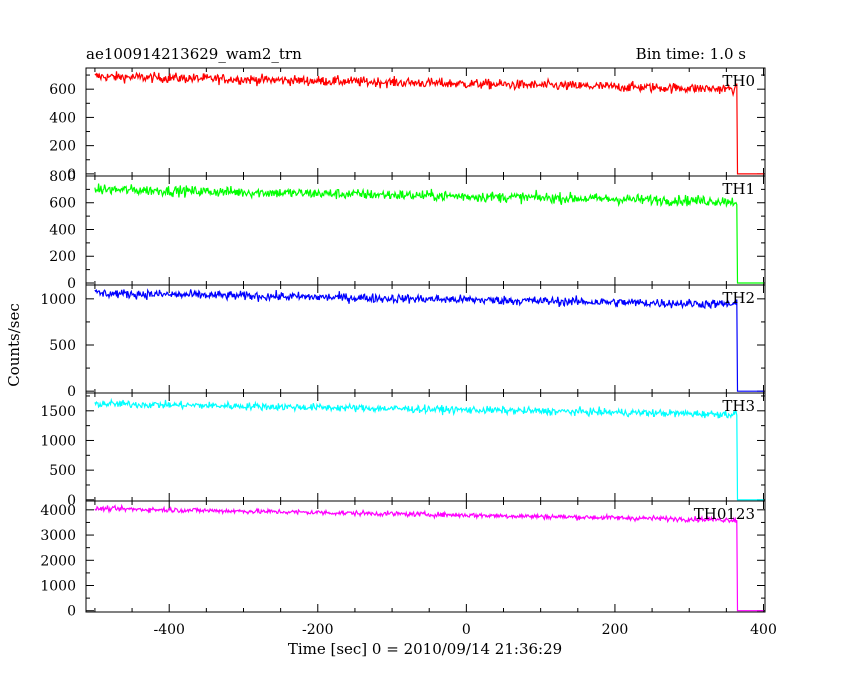  What do you see at coordinates (71, 284) in the screenshot?
I see `panel-th1-ytick-label: 0` at bounding box center [71, 284].